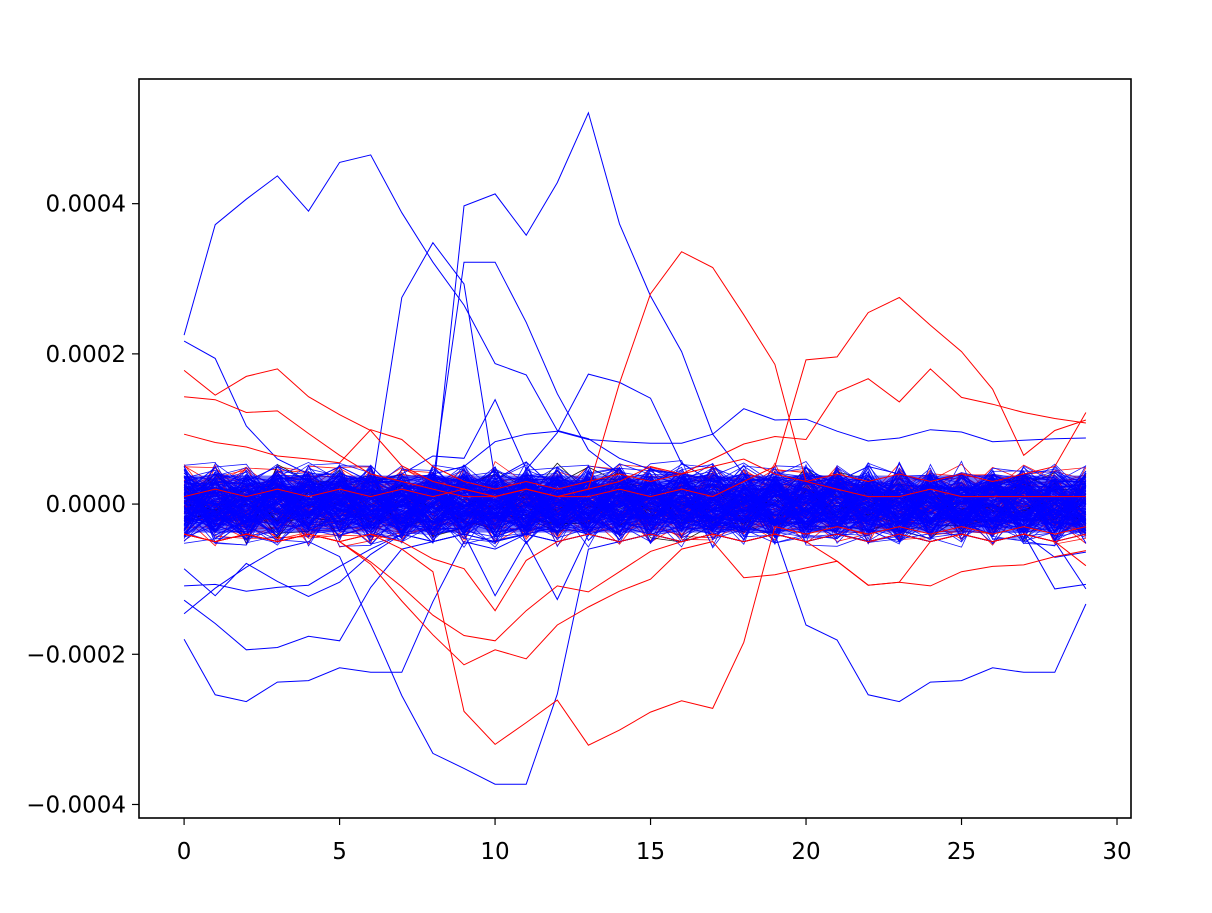 The width and height of the screenshot is (1212, 913). Describe the element at coordinates (86, 355) in the screenshot. I see `y-tick-label: 0.0002` at that location.